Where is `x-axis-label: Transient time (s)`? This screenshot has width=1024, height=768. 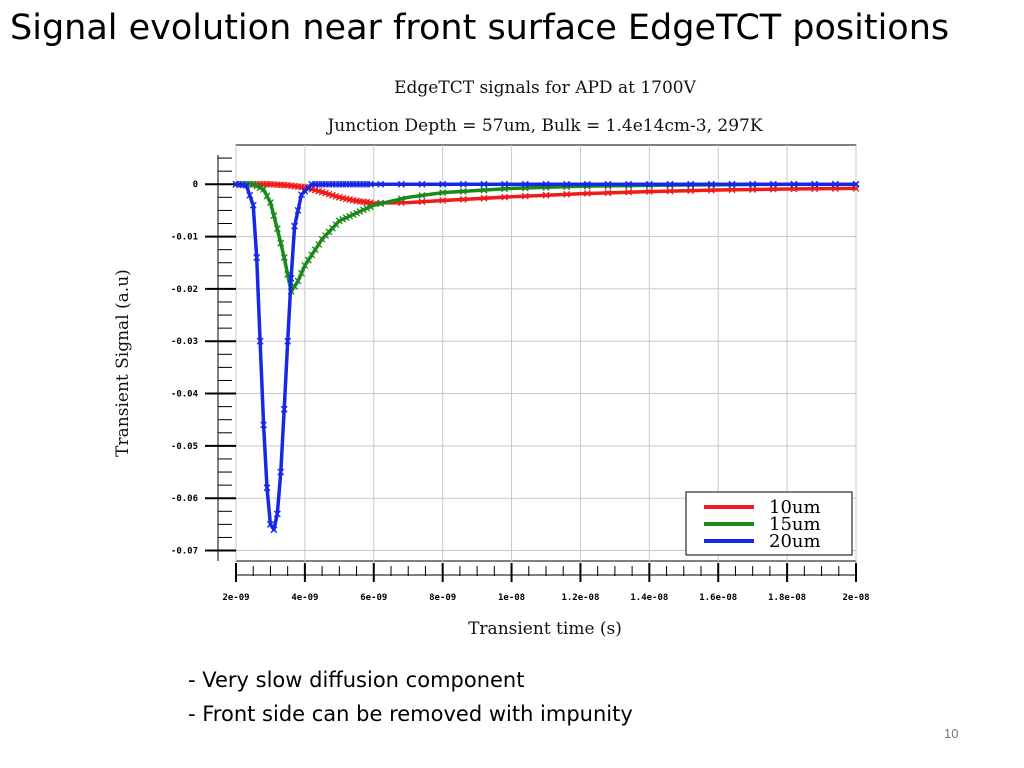 x-axis-label: Transient time (s) is located at coordinates (545, 629).